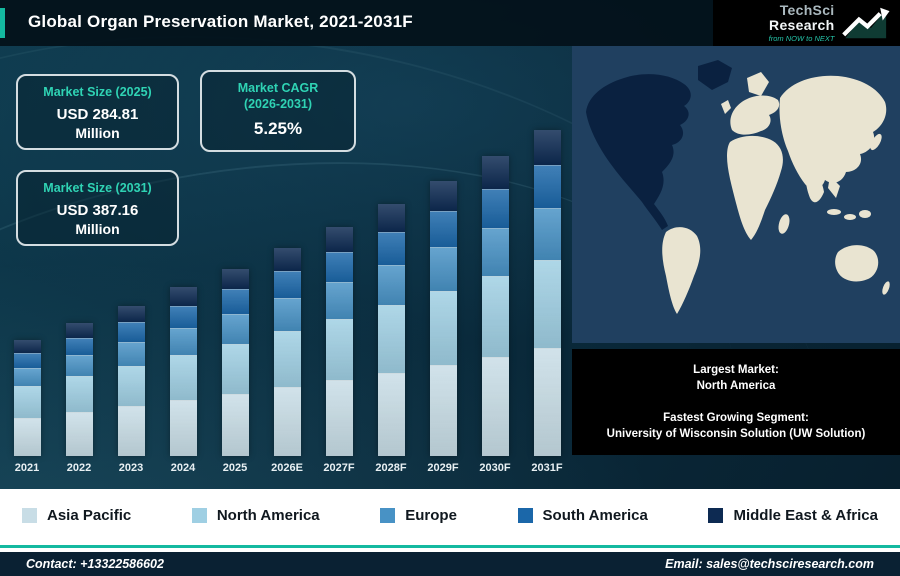 The width and height of the screenshot is (900, 576). Describe the element at coordinates (183, 382) in the screenshot. I see `bar-column-2024: 2024` at that location.